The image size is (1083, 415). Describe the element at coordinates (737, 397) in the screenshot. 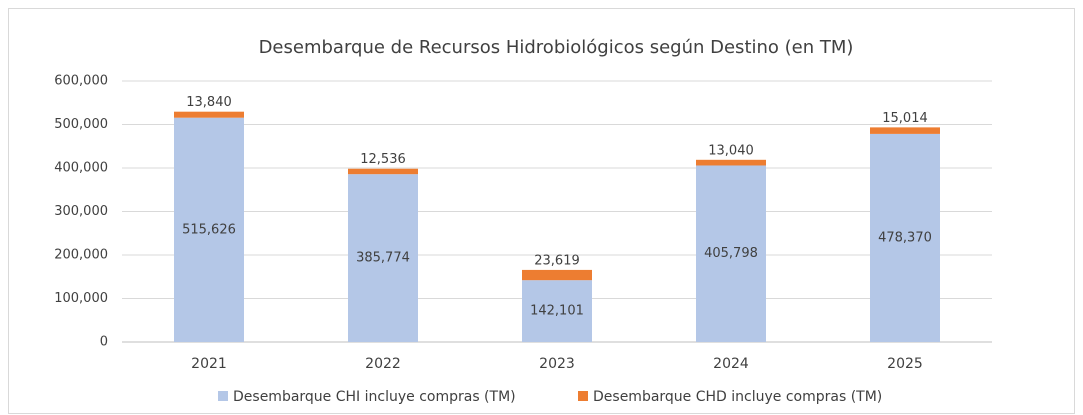

I see `legend-label: Desembarque CHD incluye compras (TM)` at that location.